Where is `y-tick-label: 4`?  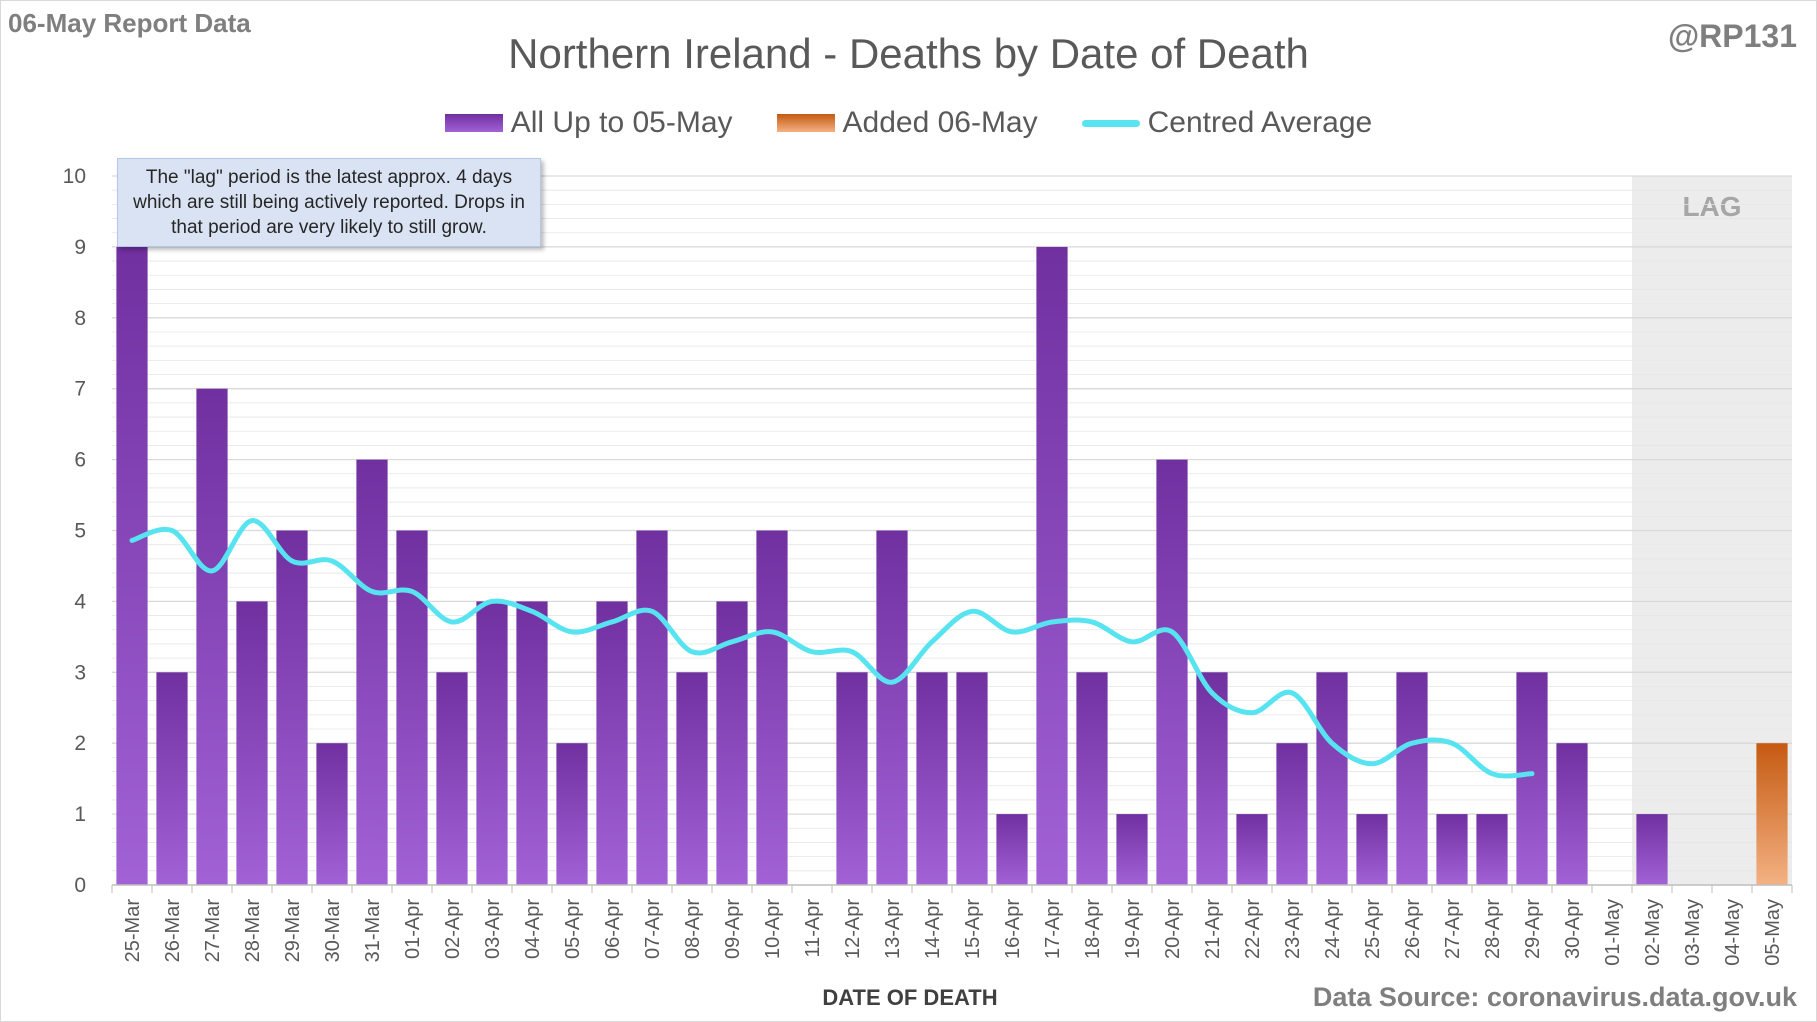 y-tick-label: 4 is located at coordinates (80, 601).